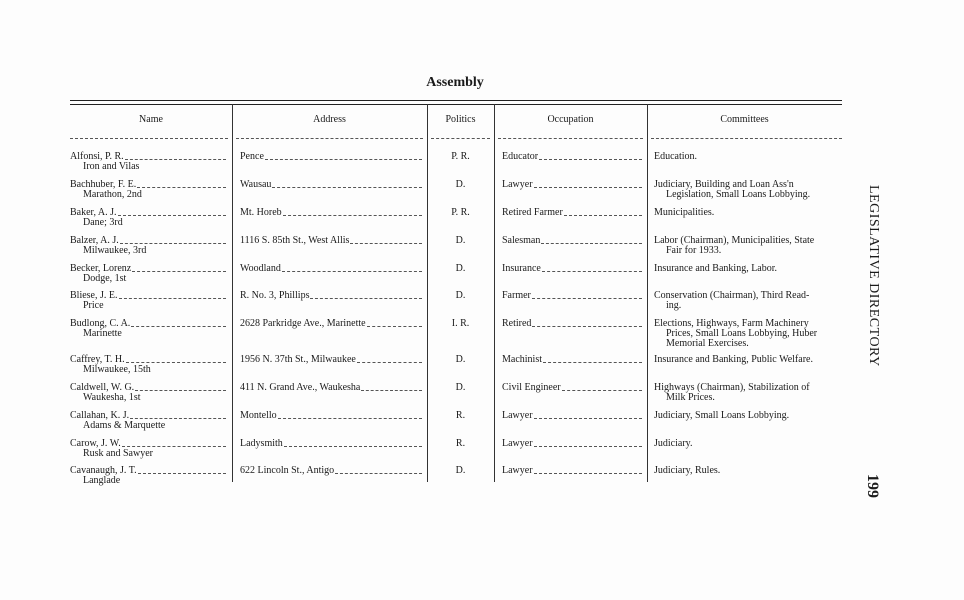 This screenshot has height=600, width=964. What do you see at coordinates (742, 333) in the screenshot?
I see `committee-line: Prices, Small Loans Lobbying, Huber` at bounding box center [742, 333].